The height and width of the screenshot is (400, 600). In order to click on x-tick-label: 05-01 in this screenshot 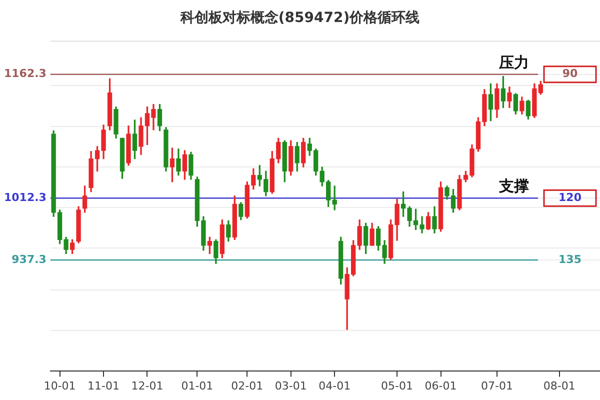, I will do `click(397, 385)`.